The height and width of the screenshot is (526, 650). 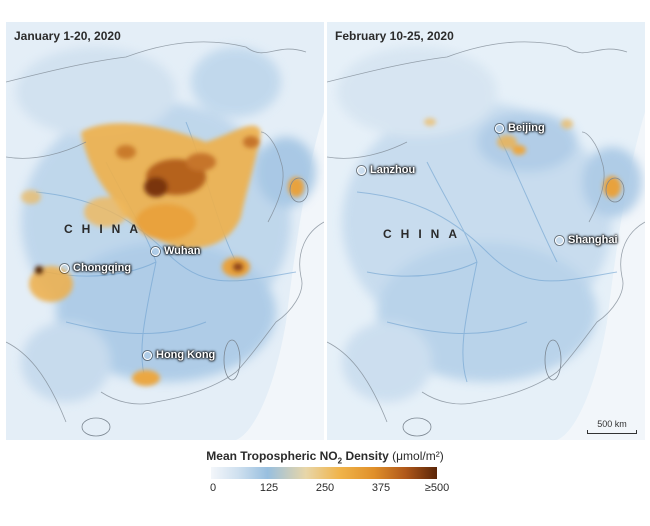 I want to click on city-marker-wuhan: Wuhan, so click(x=175, y=251).